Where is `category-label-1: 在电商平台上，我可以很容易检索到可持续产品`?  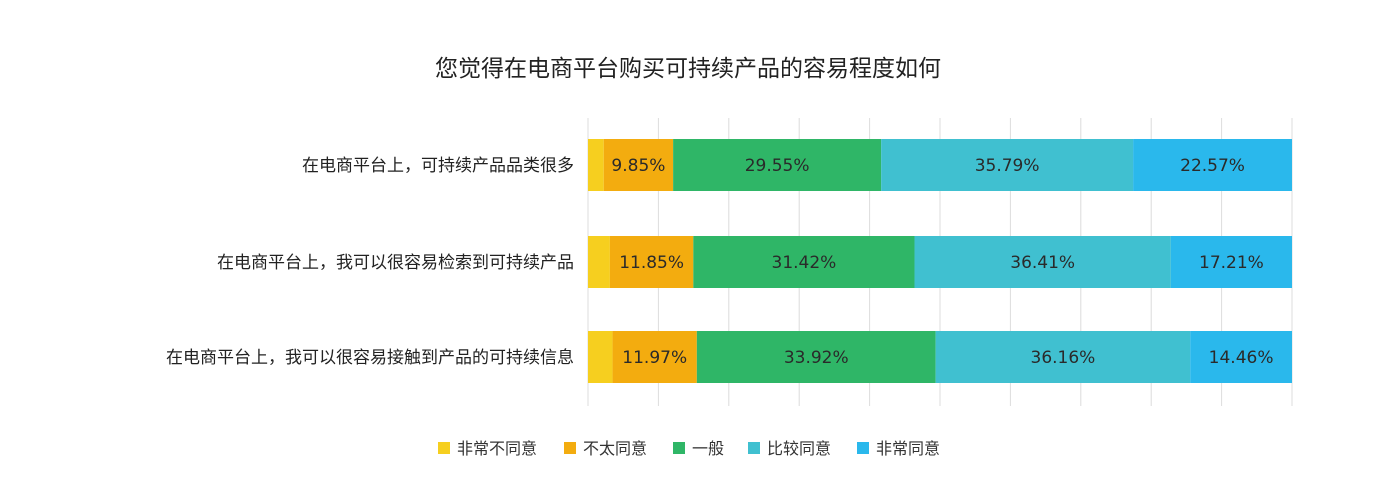
category-label-1: 在电商平台上，我可以很容易检索到可持续产品 is located at coordinates (395, 263).